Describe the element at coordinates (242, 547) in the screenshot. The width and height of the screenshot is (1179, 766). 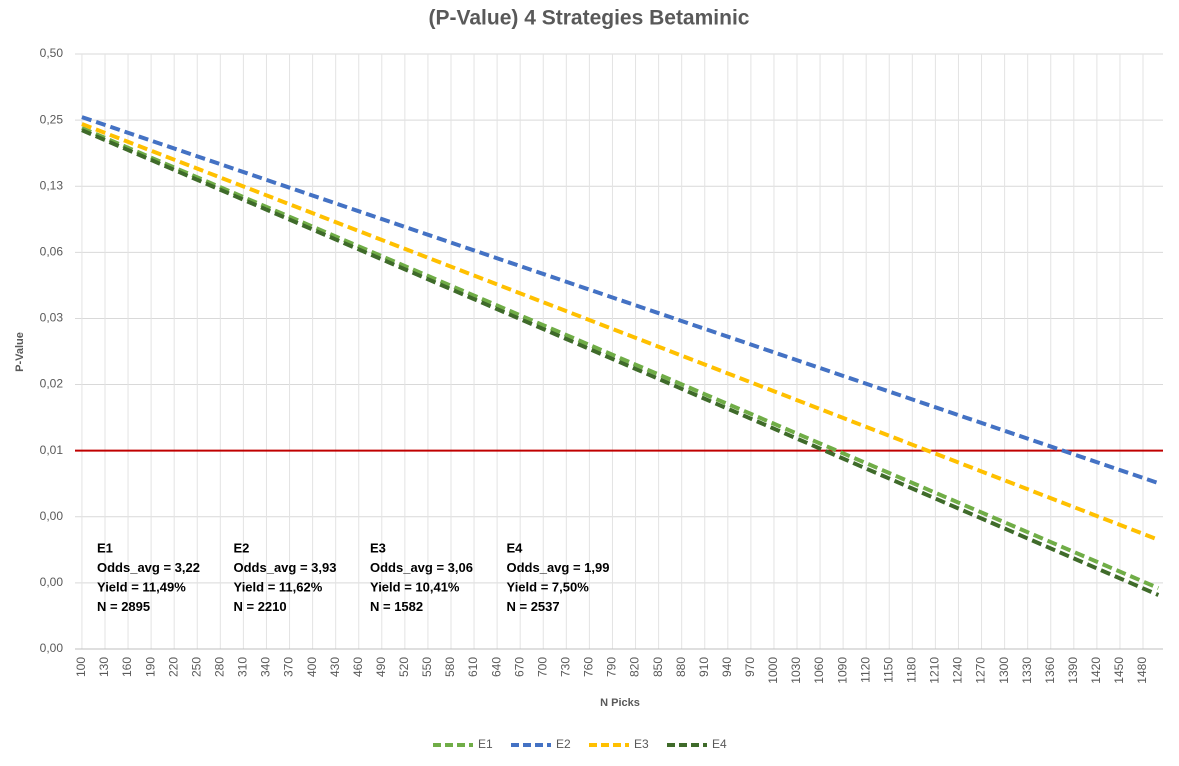
I see `annotation: E2` at that location.